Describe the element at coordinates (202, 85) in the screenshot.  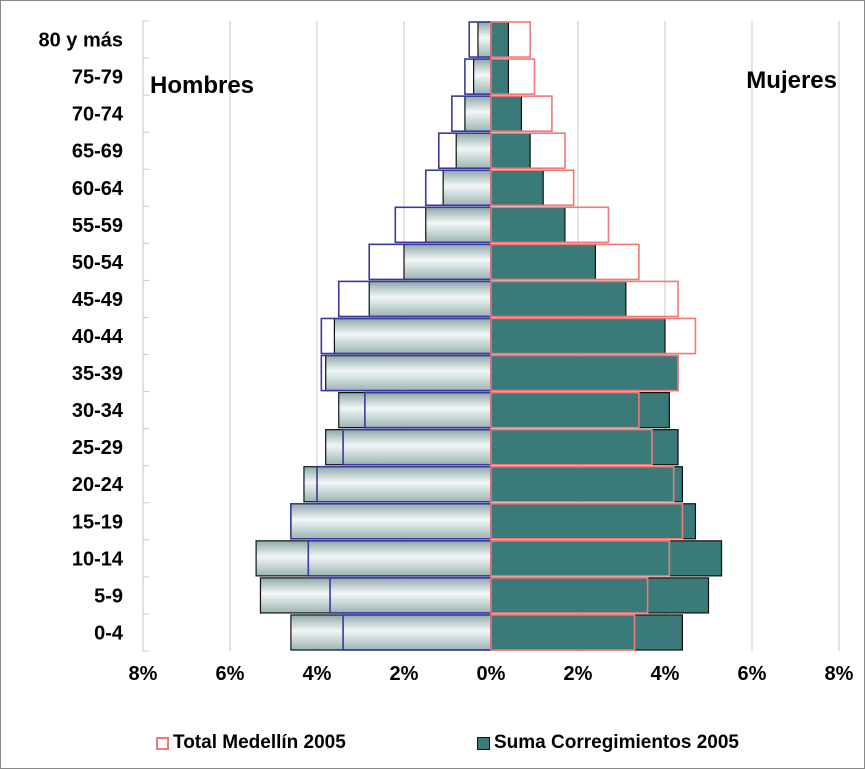
I see `left-side-label: Hombres` at that location.